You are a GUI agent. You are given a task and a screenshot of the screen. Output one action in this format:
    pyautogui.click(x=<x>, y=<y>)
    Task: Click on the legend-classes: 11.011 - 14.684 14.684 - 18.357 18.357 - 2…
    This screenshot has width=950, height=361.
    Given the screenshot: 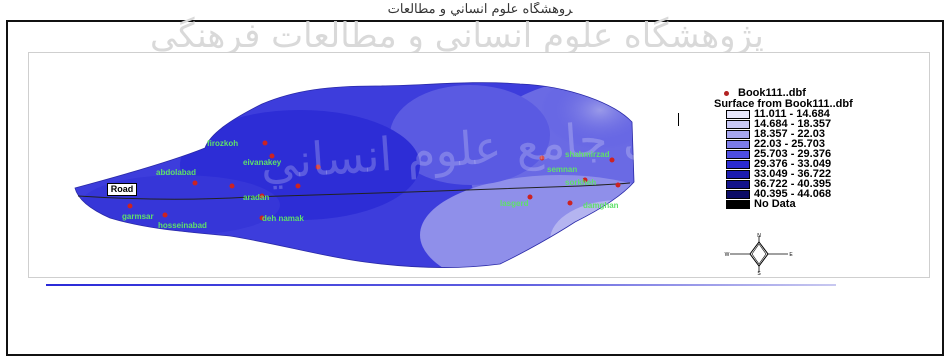 What is the action you would take?
    pyautogui.click(x=827, y=159)
    